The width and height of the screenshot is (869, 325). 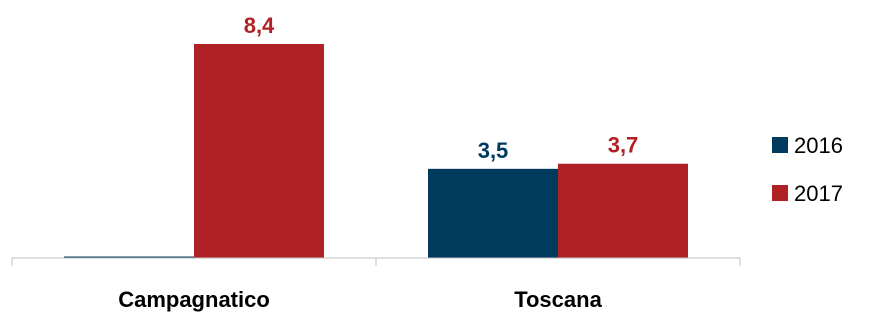 What do you see at coordinates (194, 299) in the screenshot?
I see `category-label-campagnatico: Campagnatico` at bounding box center [194, 299].